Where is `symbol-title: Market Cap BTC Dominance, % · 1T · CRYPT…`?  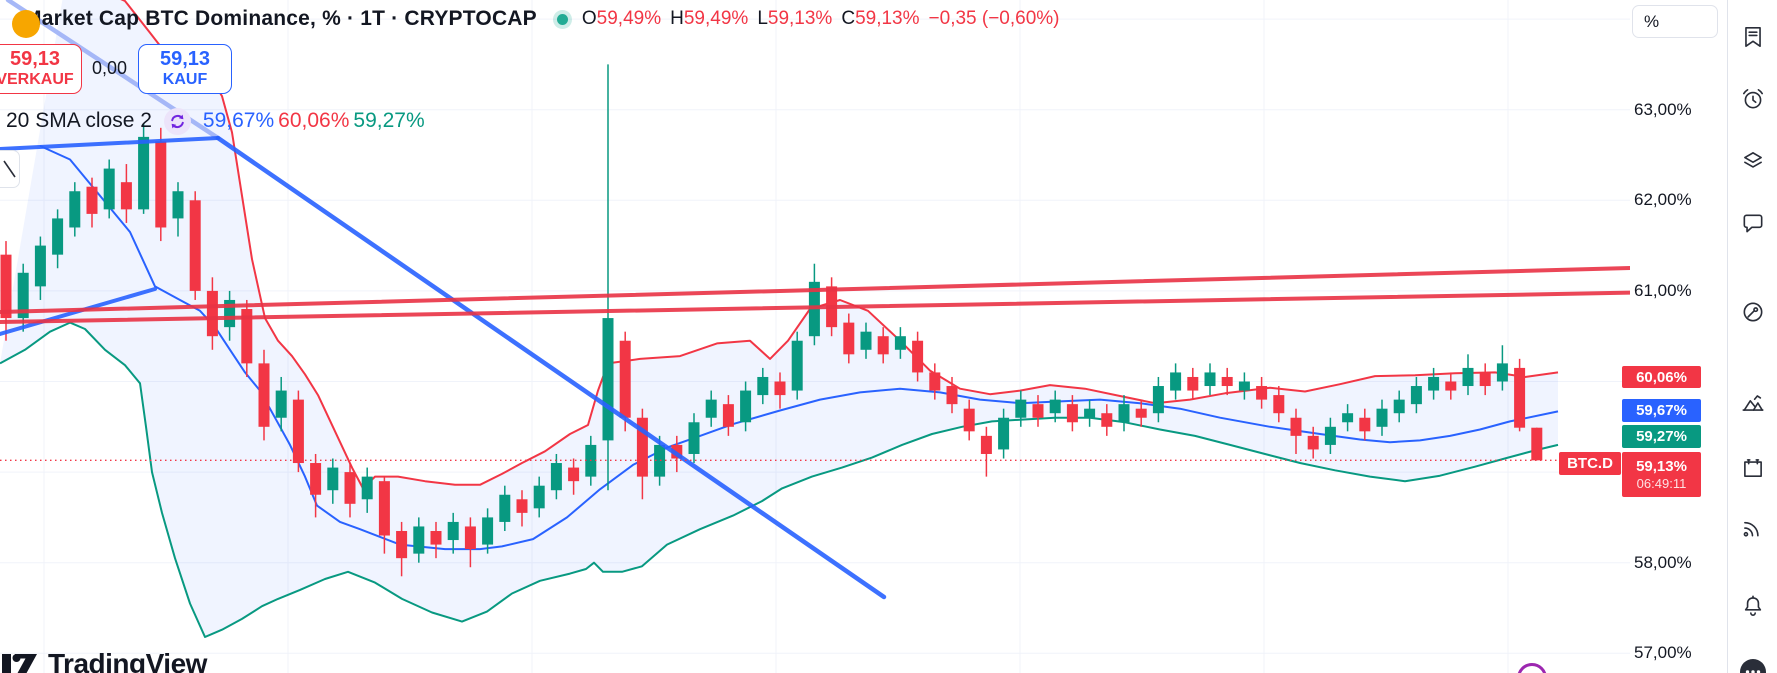 symbol-title: Market Cap BTC Dominance, % · 1T · CRYPT… is located at coordinates (280, 18).